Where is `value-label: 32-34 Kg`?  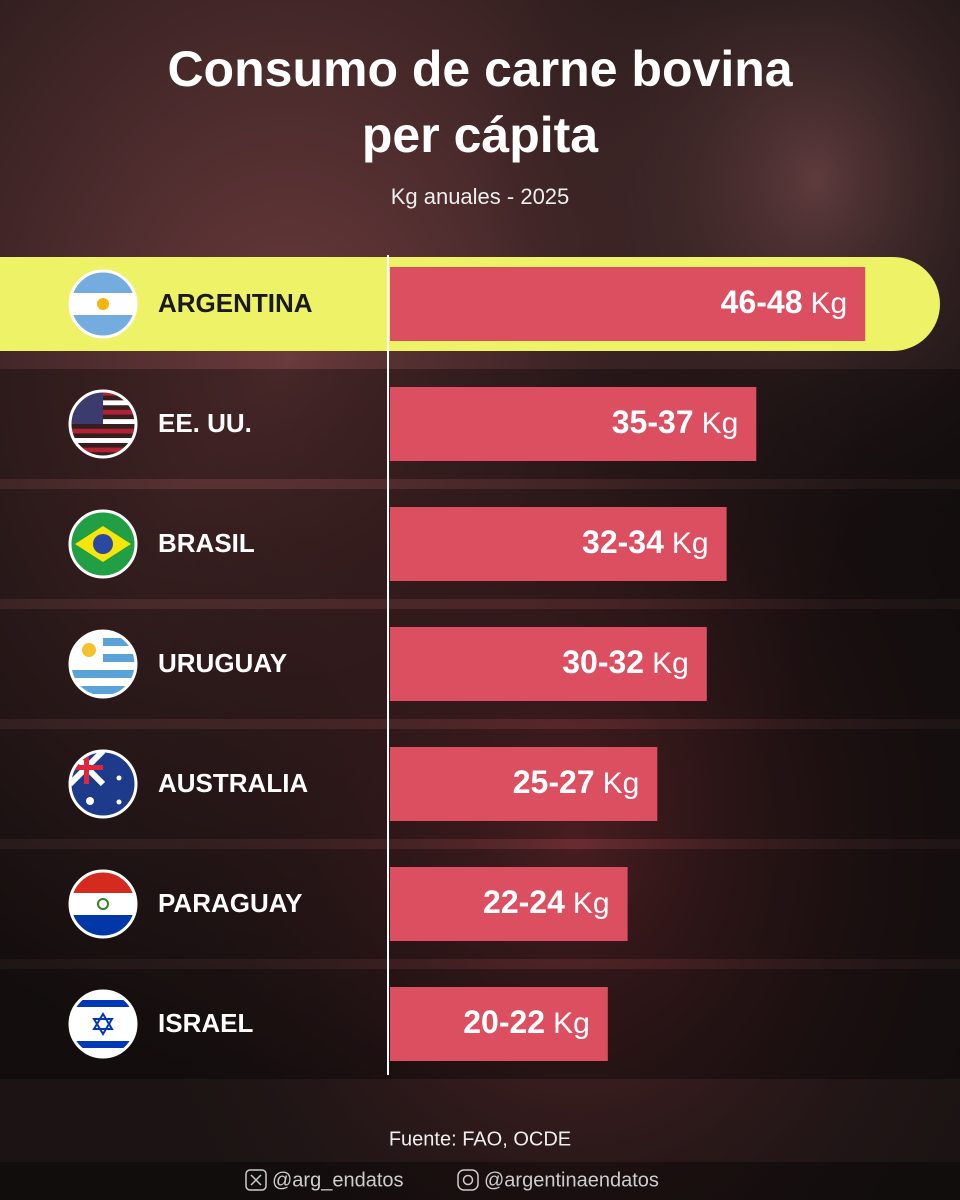 value-label: 32-34 Kg is located at coordinates (645, 542).